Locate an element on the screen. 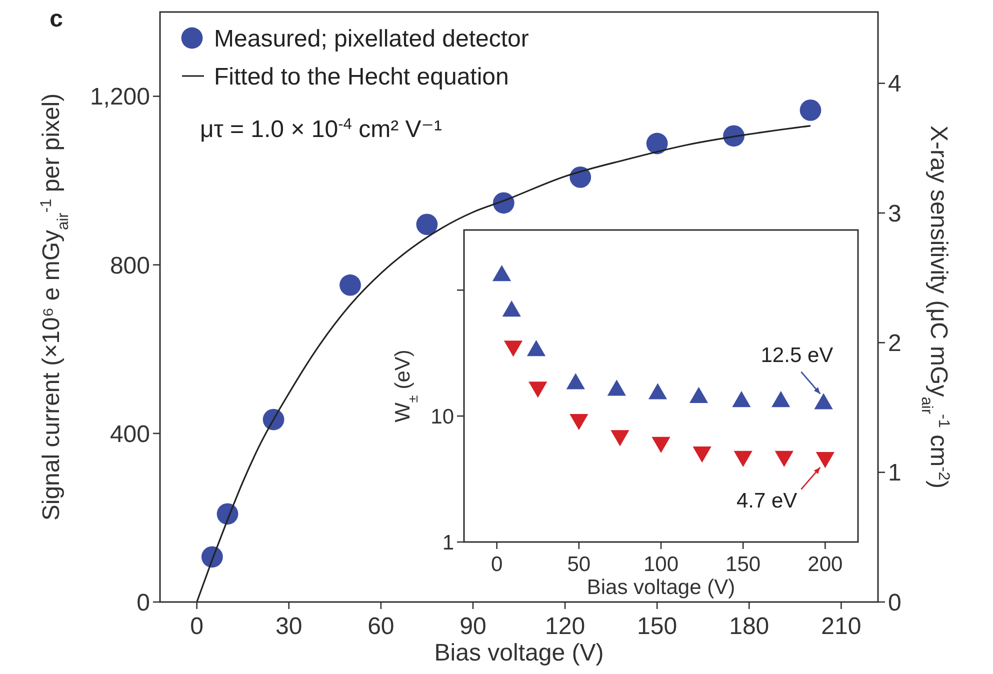 Image resolution: width=993 pixels, height=674 pixels. legend-label: Fitted to the Hecht equation is located at coordinates (361, 76).